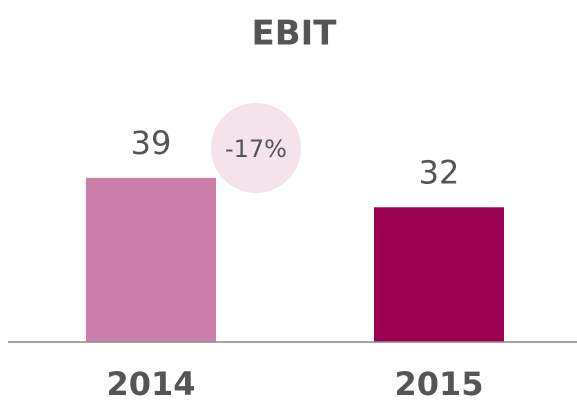 This screenshot has height=403, width=577. What do you see at coordinates (438, 384) in the screenshot?
I see `x-tick-label: 2015` at bounding box center [438, 384].